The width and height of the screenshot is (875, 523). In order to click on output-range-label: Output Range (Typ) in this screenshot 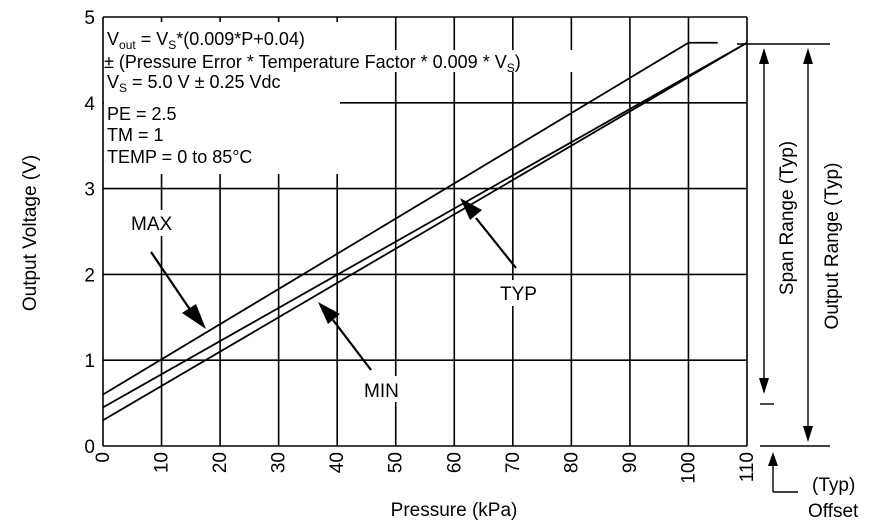, I will do `click(832, 246)`.